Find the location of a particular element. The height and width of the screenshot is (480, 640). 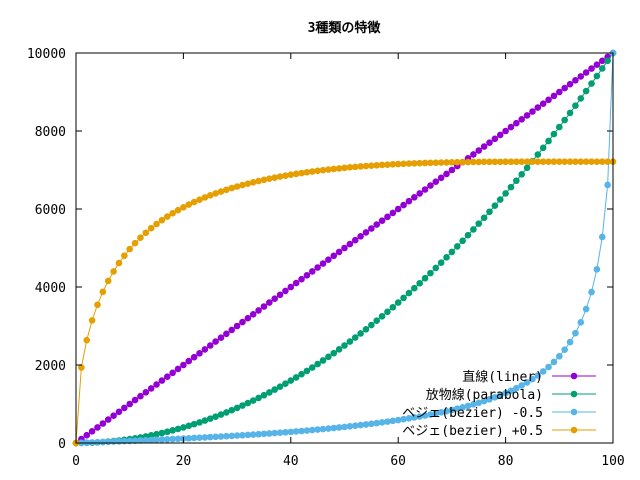

chart-title: 3種類の特徴 is located at coordinates (345, 28).